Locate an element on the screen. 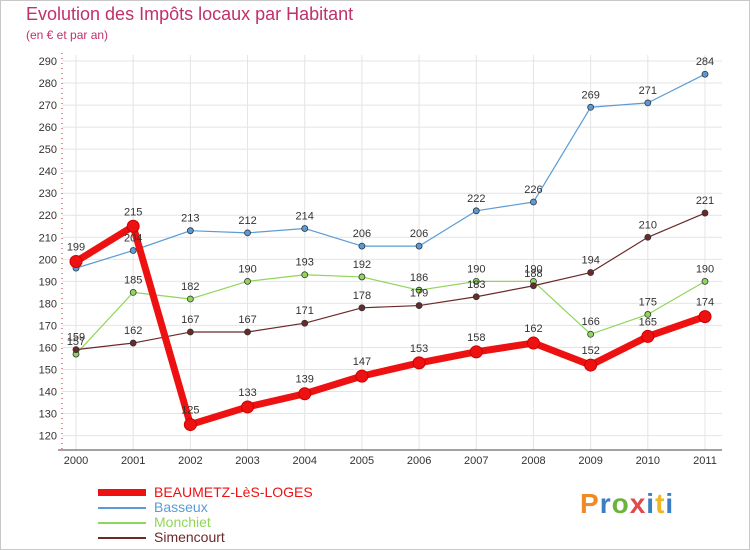 The image size is (750, 550). data-label: 139 is located at coordinates (305, 380).